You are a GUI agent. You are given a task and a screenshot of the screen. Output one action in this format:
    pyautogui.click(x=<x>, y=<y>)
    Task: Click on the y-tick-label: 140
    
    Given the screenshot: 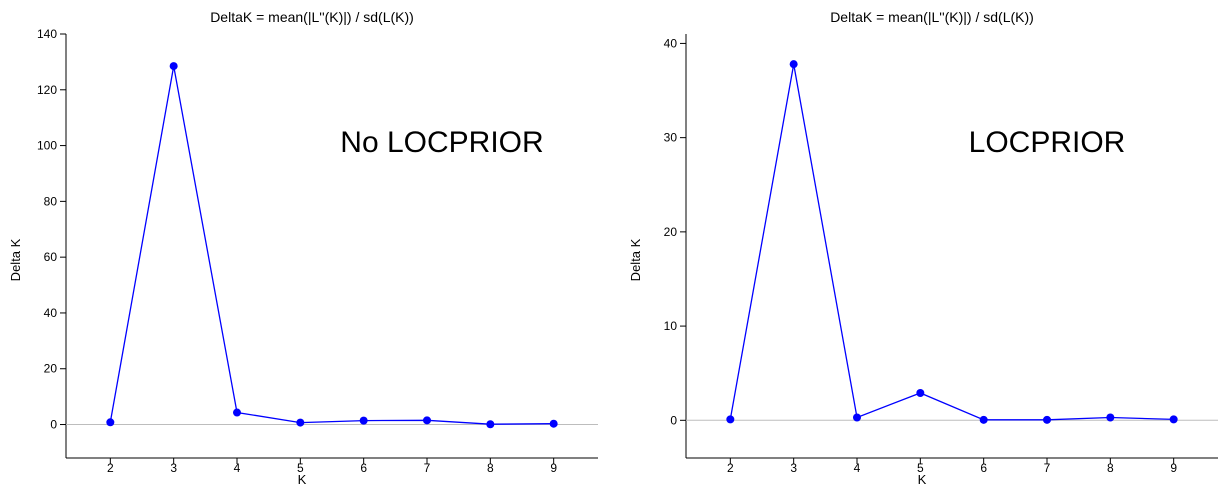 What is the action you would take?
    pyautogui.click(x=47, y=34)
    